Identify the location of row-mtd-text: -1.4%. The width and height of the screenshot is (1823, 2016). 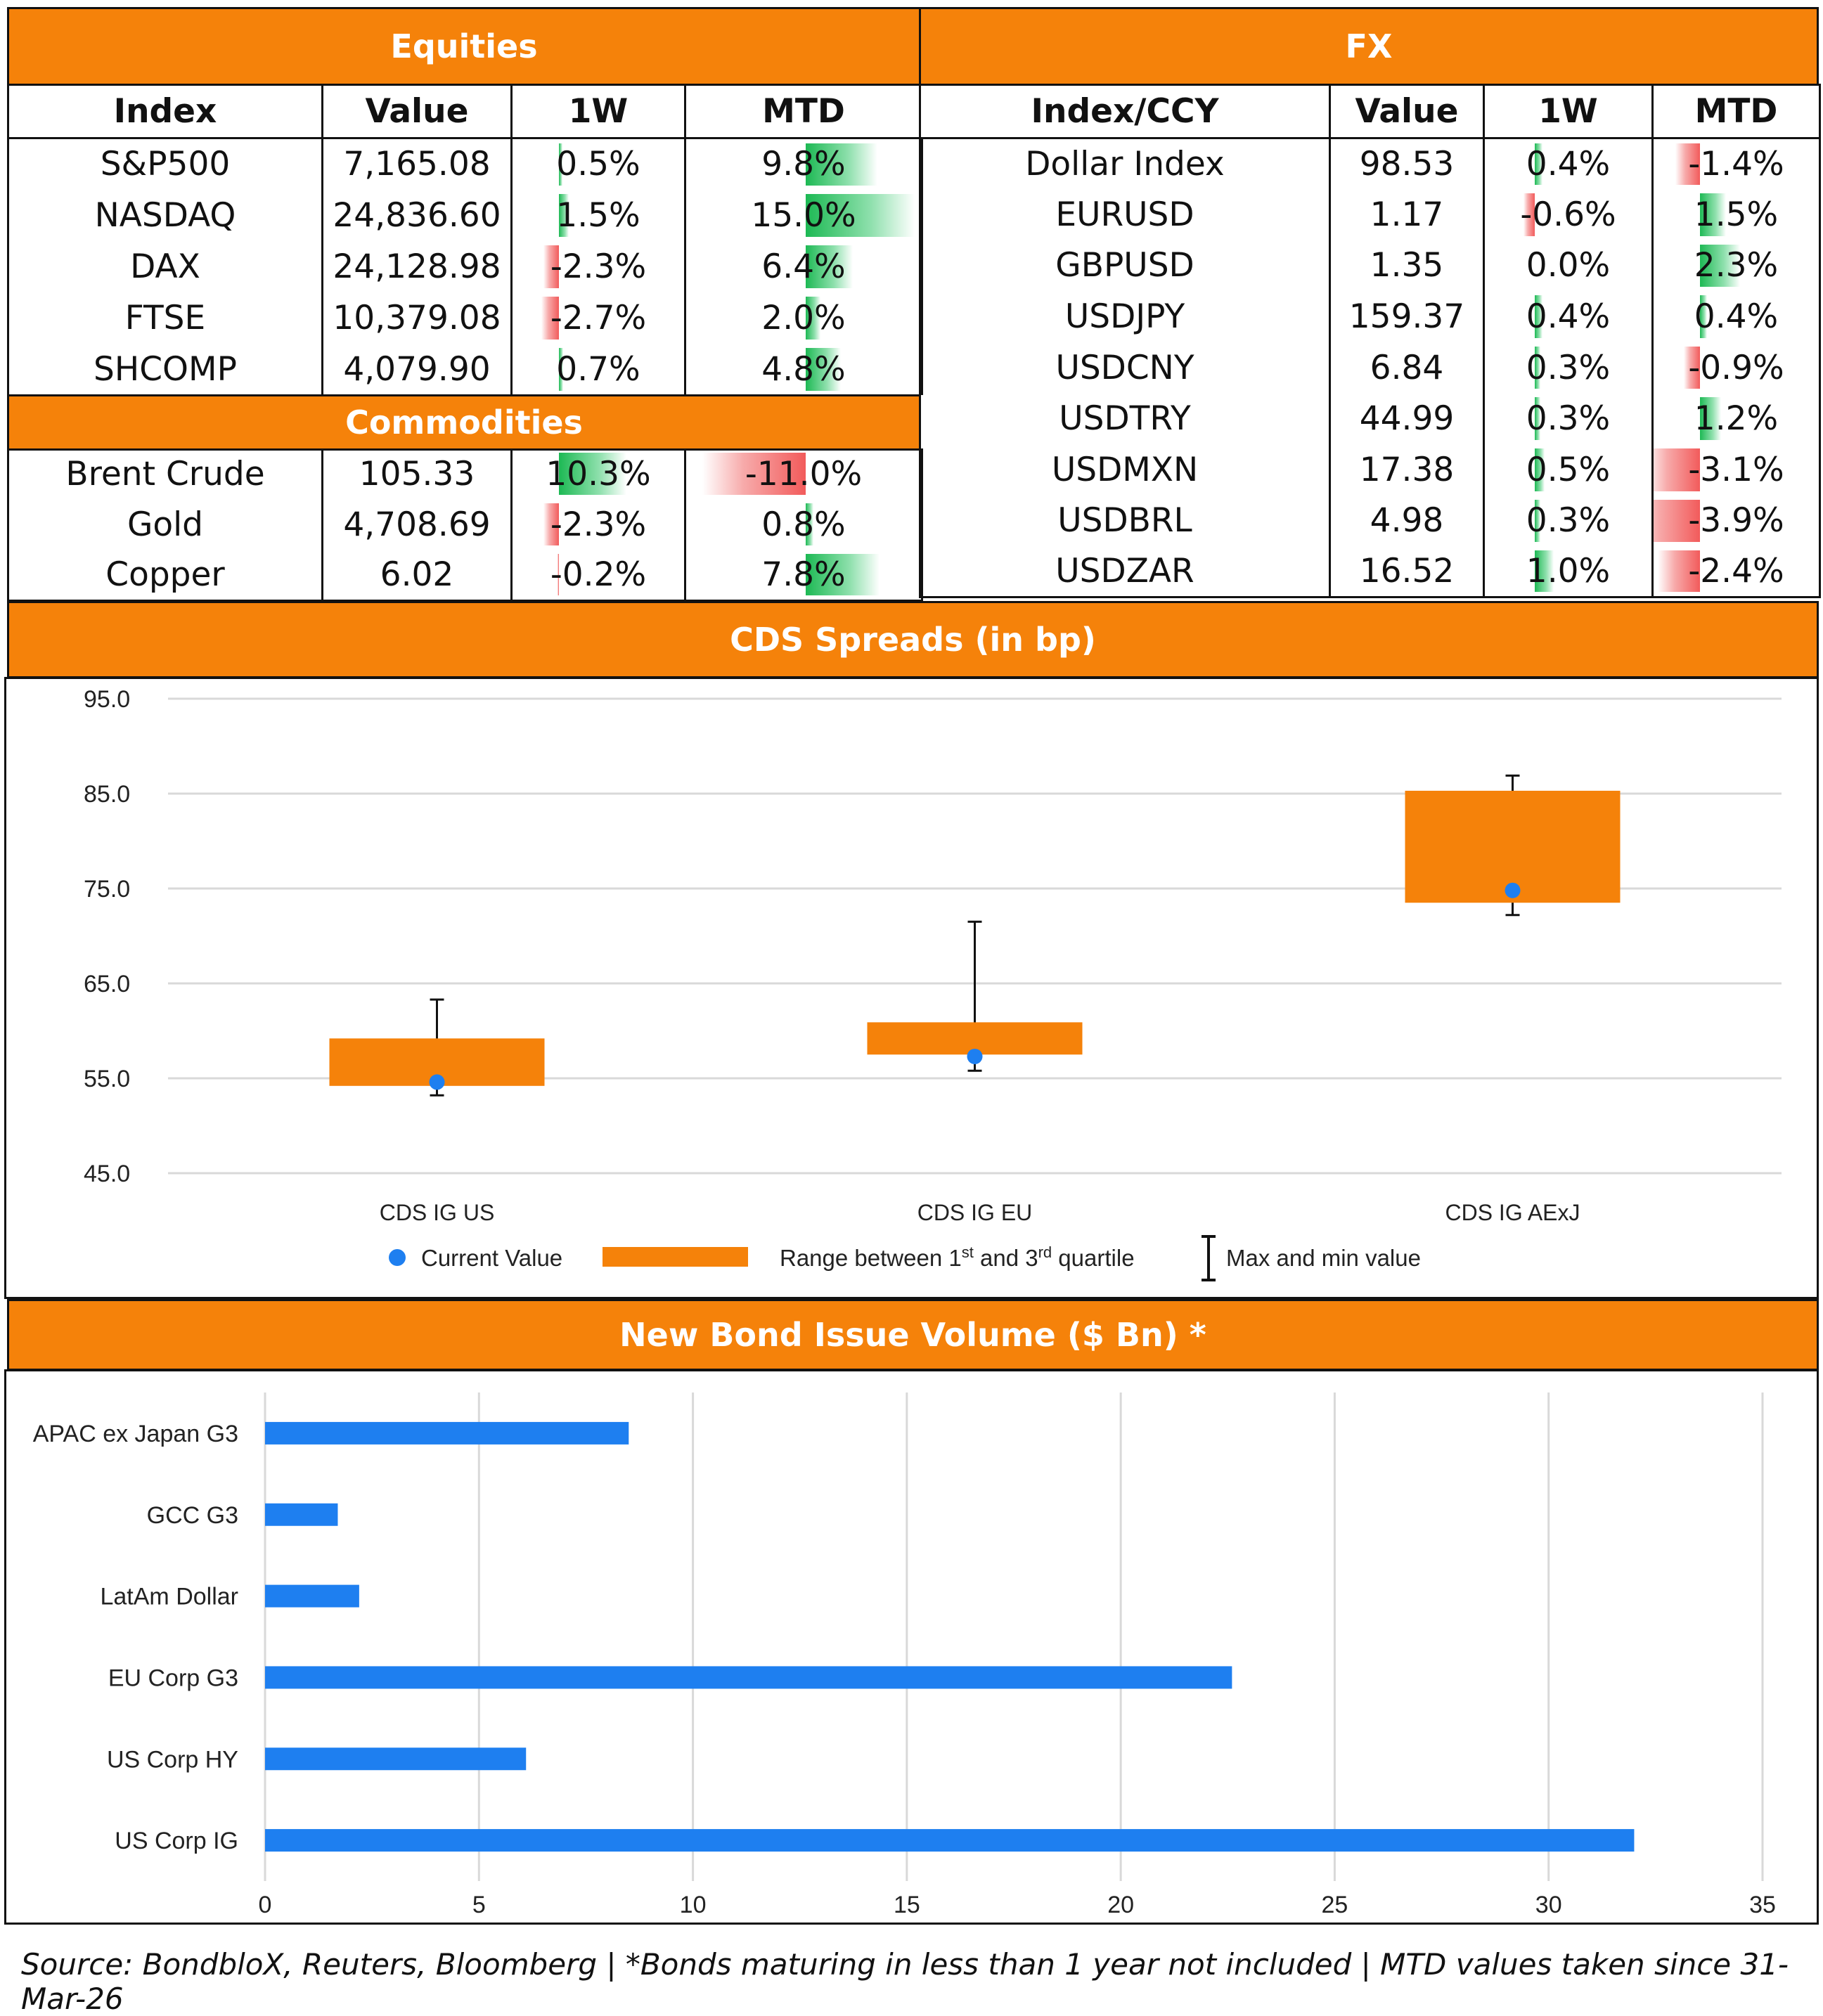
(1736, 164).